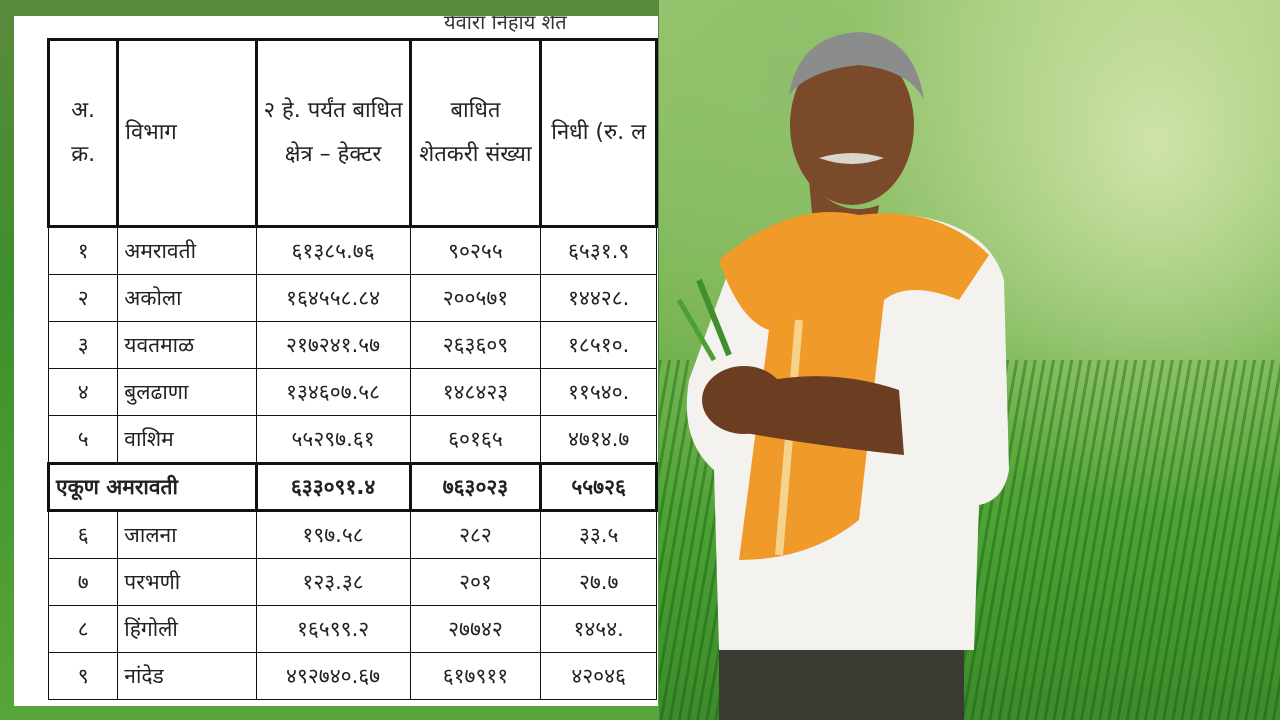 The height and width of the screenshot is (720, 1280). I want to click on cell-division: बुलढाणा, so click(187, 392).